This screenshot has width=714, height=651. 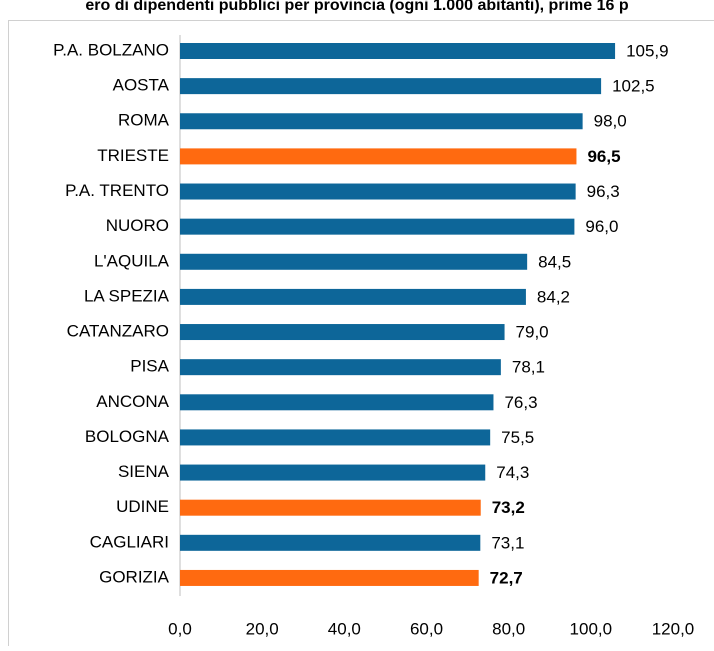 I want to click on y-tick-label: CAGLIARI, so click(x=129, y=541).